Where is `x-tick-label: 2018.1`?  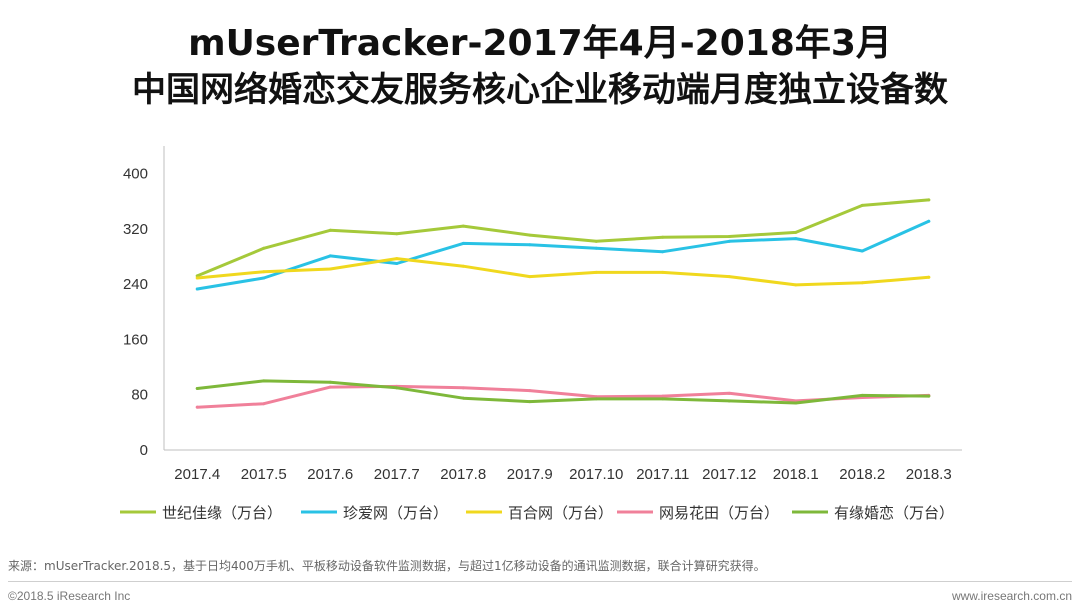 x-tick-label: 2018.1 is located at coordinates (796, 474).